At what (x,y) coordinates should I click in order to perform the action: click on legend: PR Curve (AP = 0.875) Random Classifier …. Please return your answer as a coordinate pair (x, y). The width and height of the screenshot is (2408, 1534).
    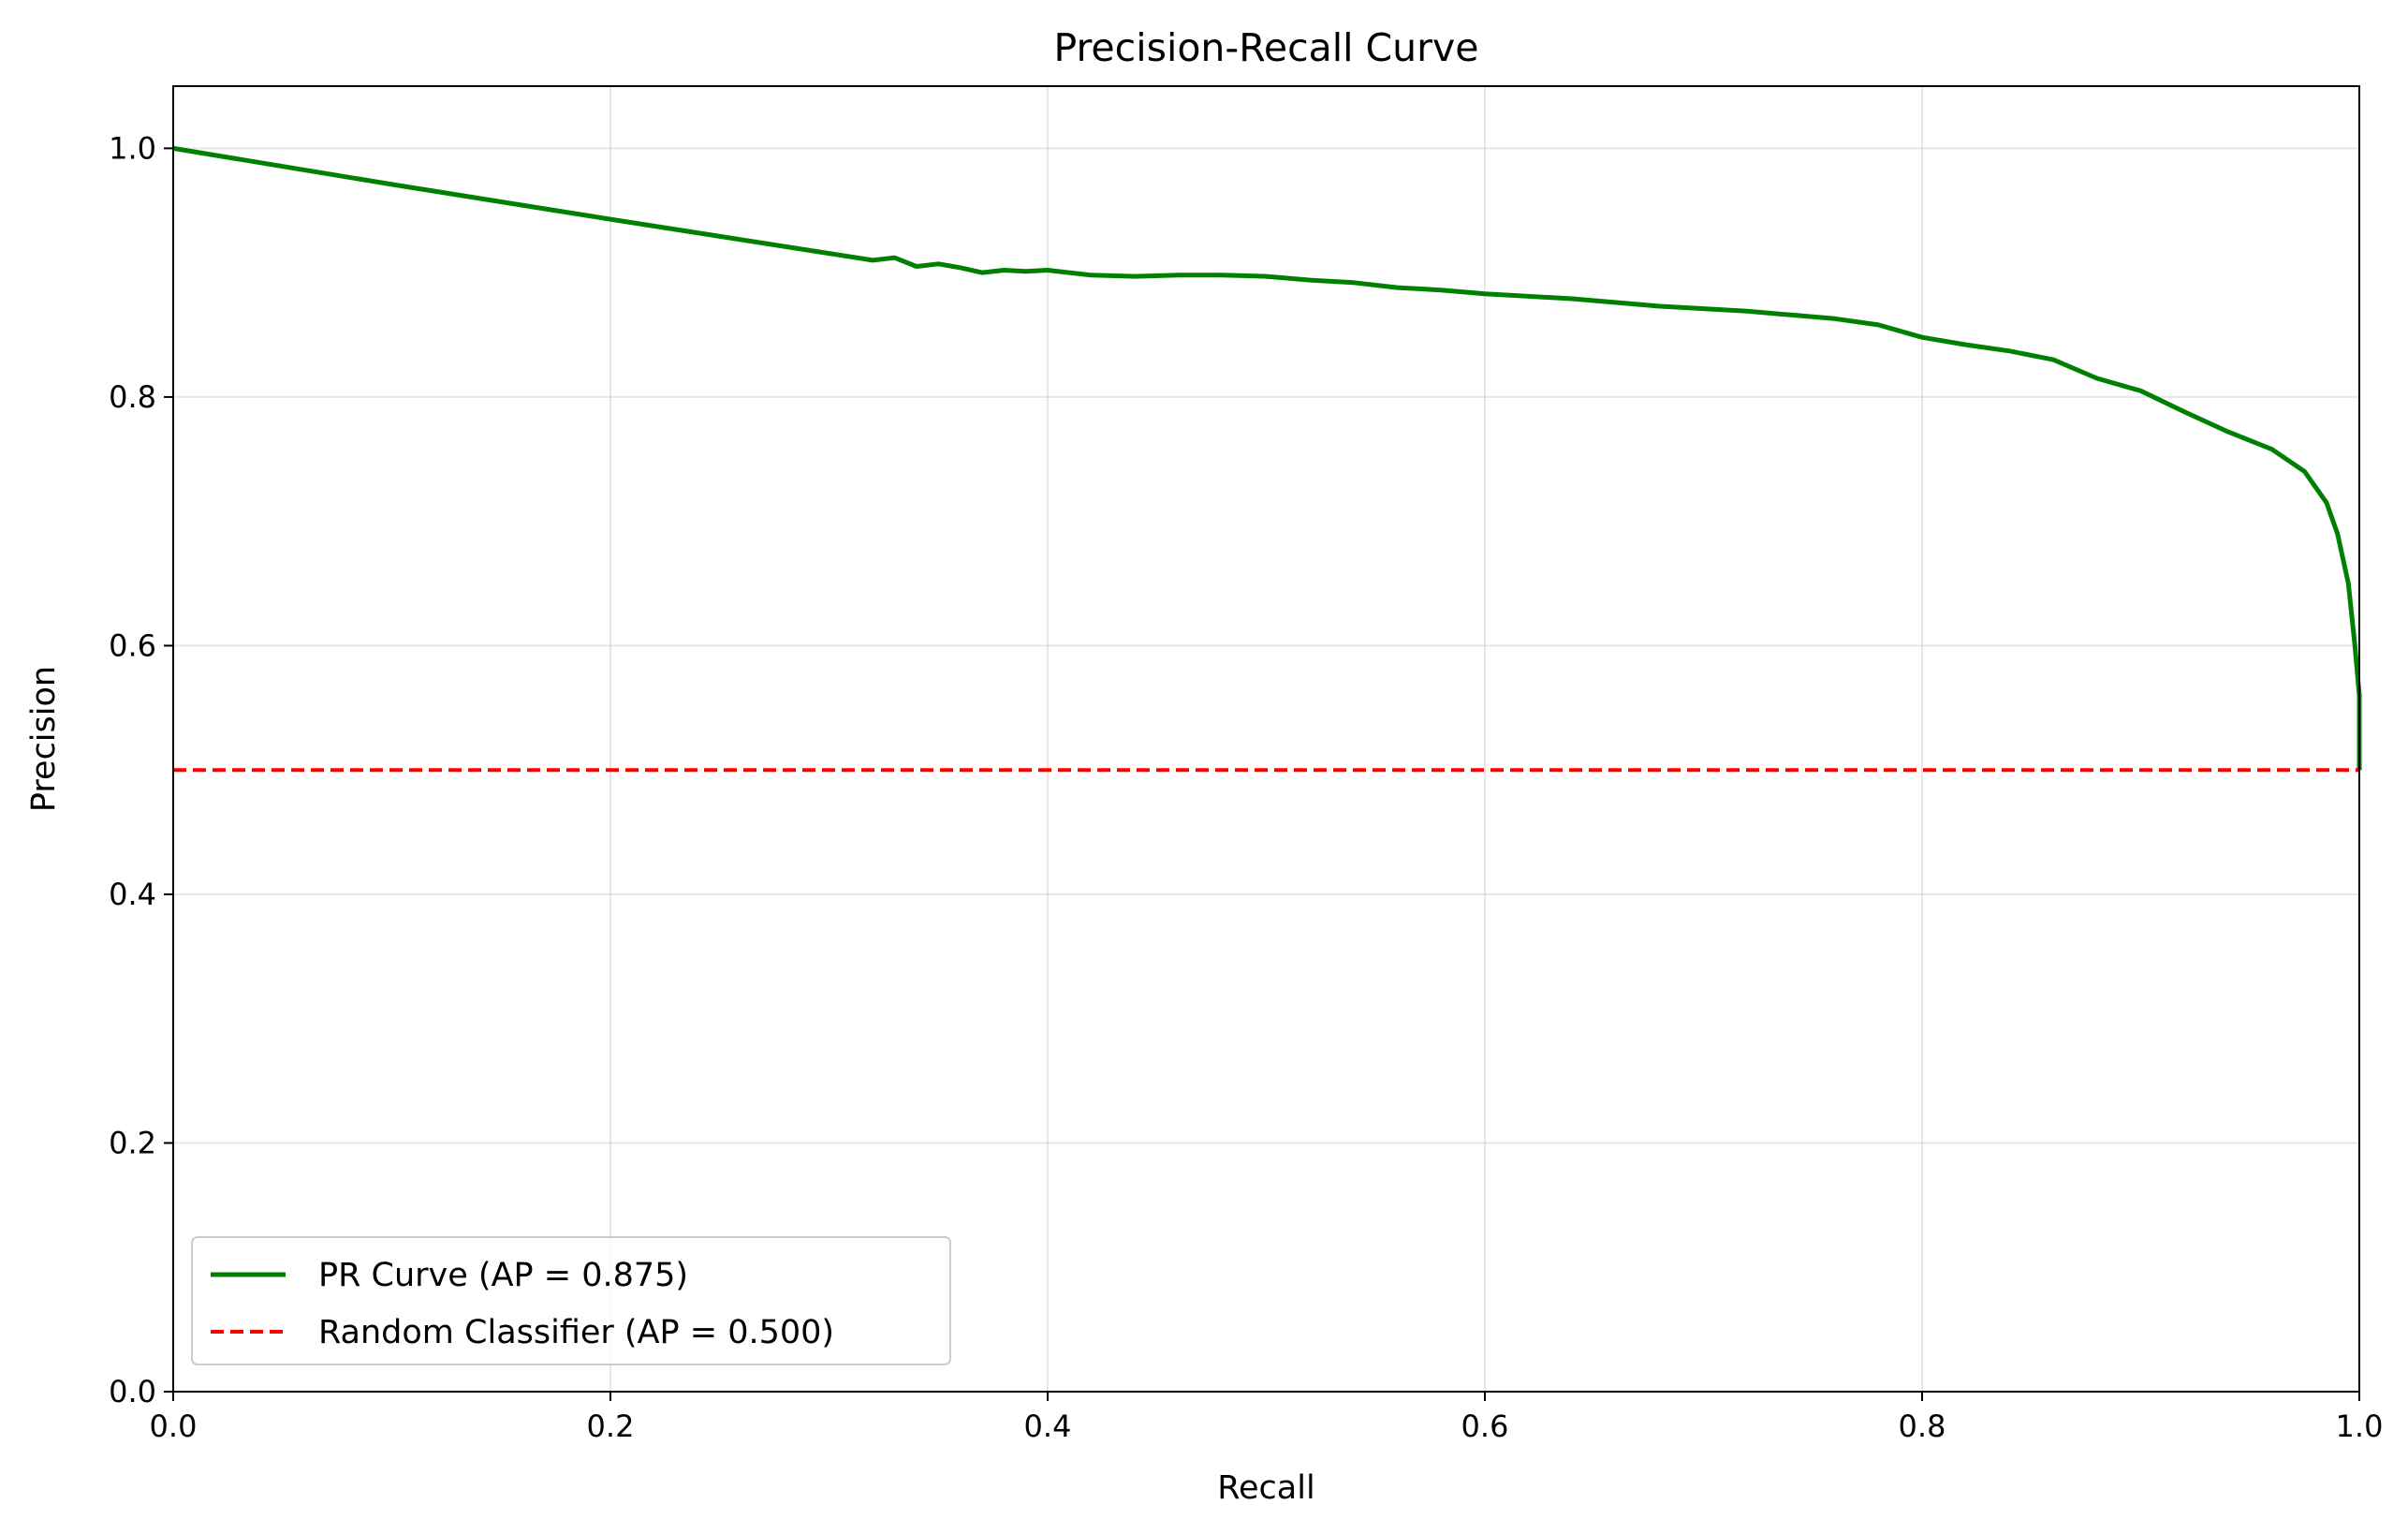
    Looking at the image, I should click on (571, 1300).